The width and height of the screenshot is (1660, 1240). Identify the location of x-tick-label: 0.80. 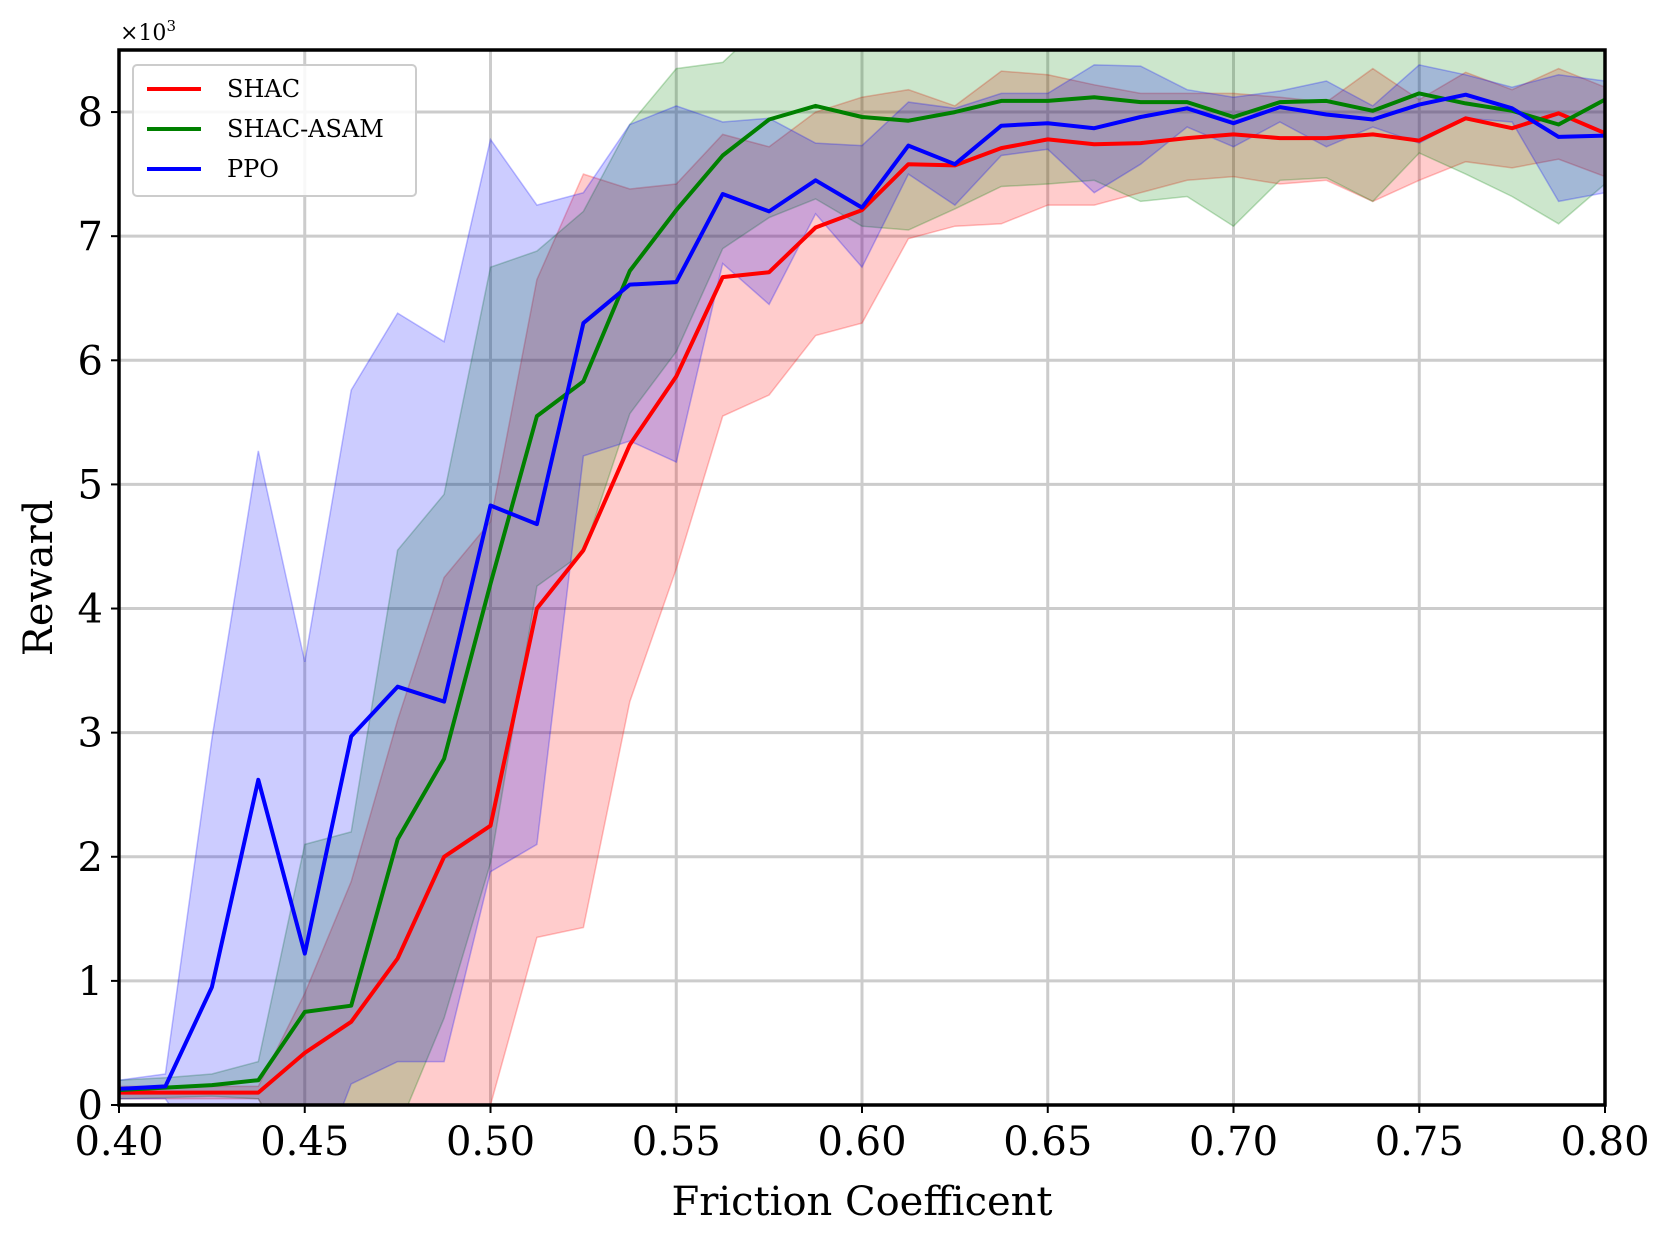
(1604, 1142).